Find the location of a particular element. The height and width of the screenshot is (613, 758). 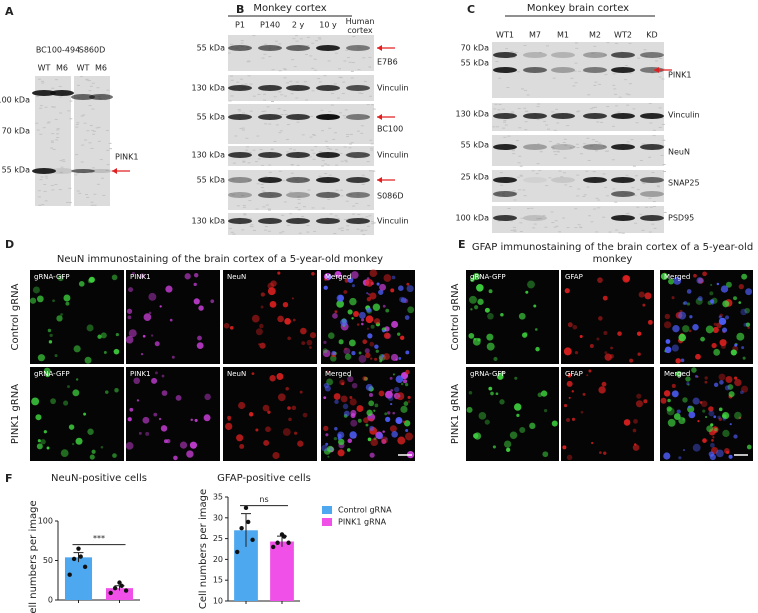

bar is located at coordinates (282, 571).